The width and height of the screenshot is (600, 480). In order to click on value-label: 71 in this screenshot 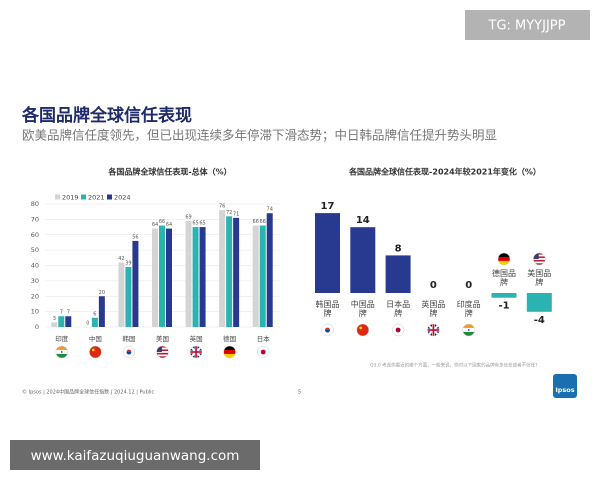, I will do `click(236, 214)`.